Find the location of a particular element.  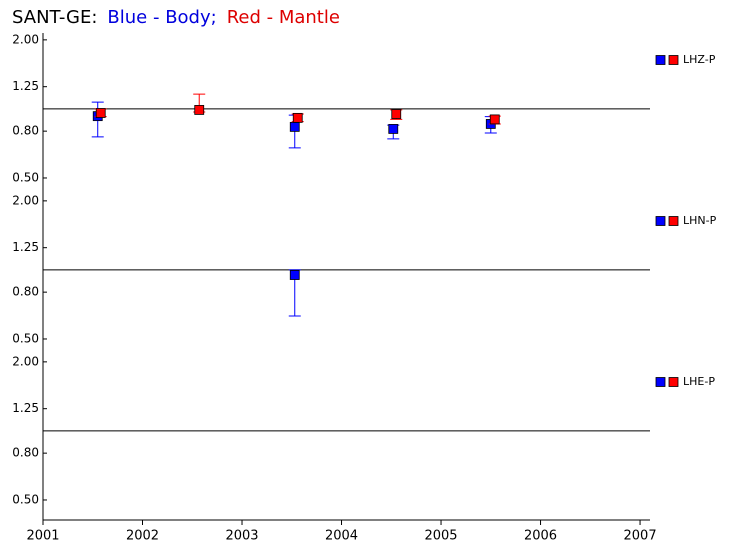

legend-label: LHN-P is located at coordinates (700, 220).